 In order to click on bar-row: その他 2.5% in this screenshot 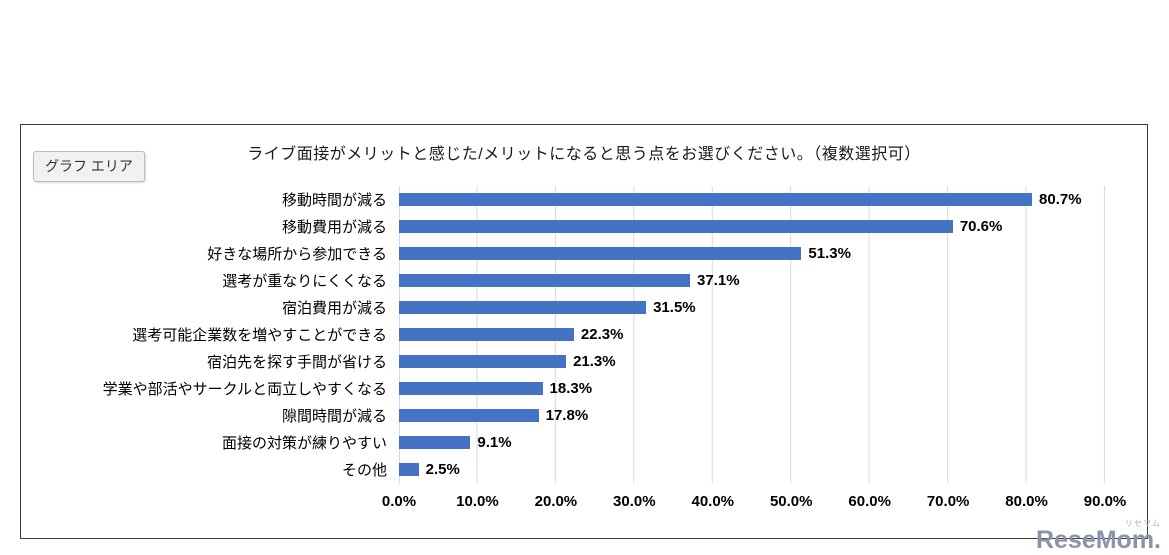, I will do `click(584, 469)`.